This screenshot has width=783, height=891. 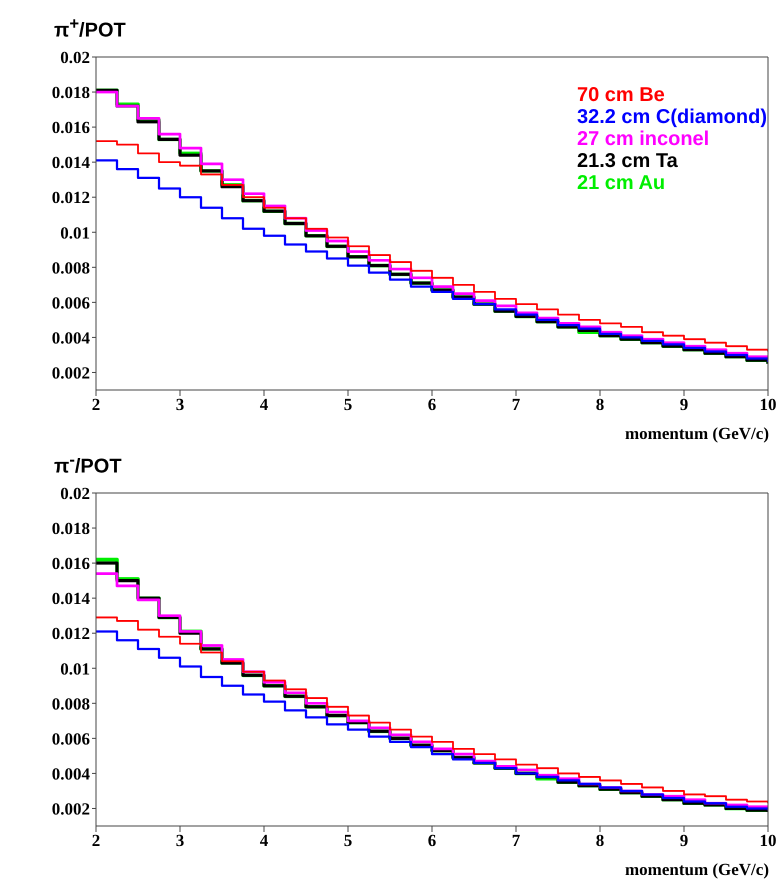 What do you see at coordinates (621, 183) in the screenshot?
I see `text: 21 cm Au` at bounding box center [621, 183].